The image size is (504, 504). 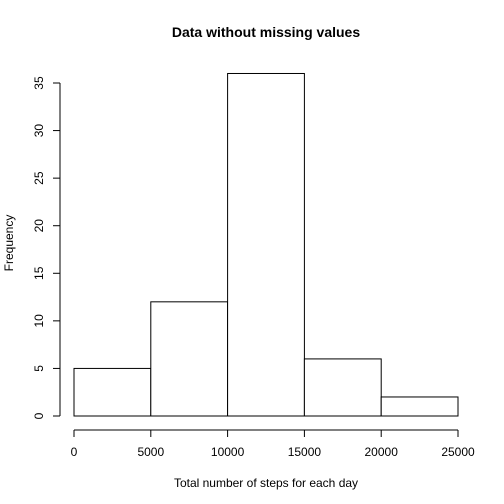 What do you see at coordinates (266, 32) in the screenshot?
I see `chart-title: Data without missing values` at bounding box center [266, 32].